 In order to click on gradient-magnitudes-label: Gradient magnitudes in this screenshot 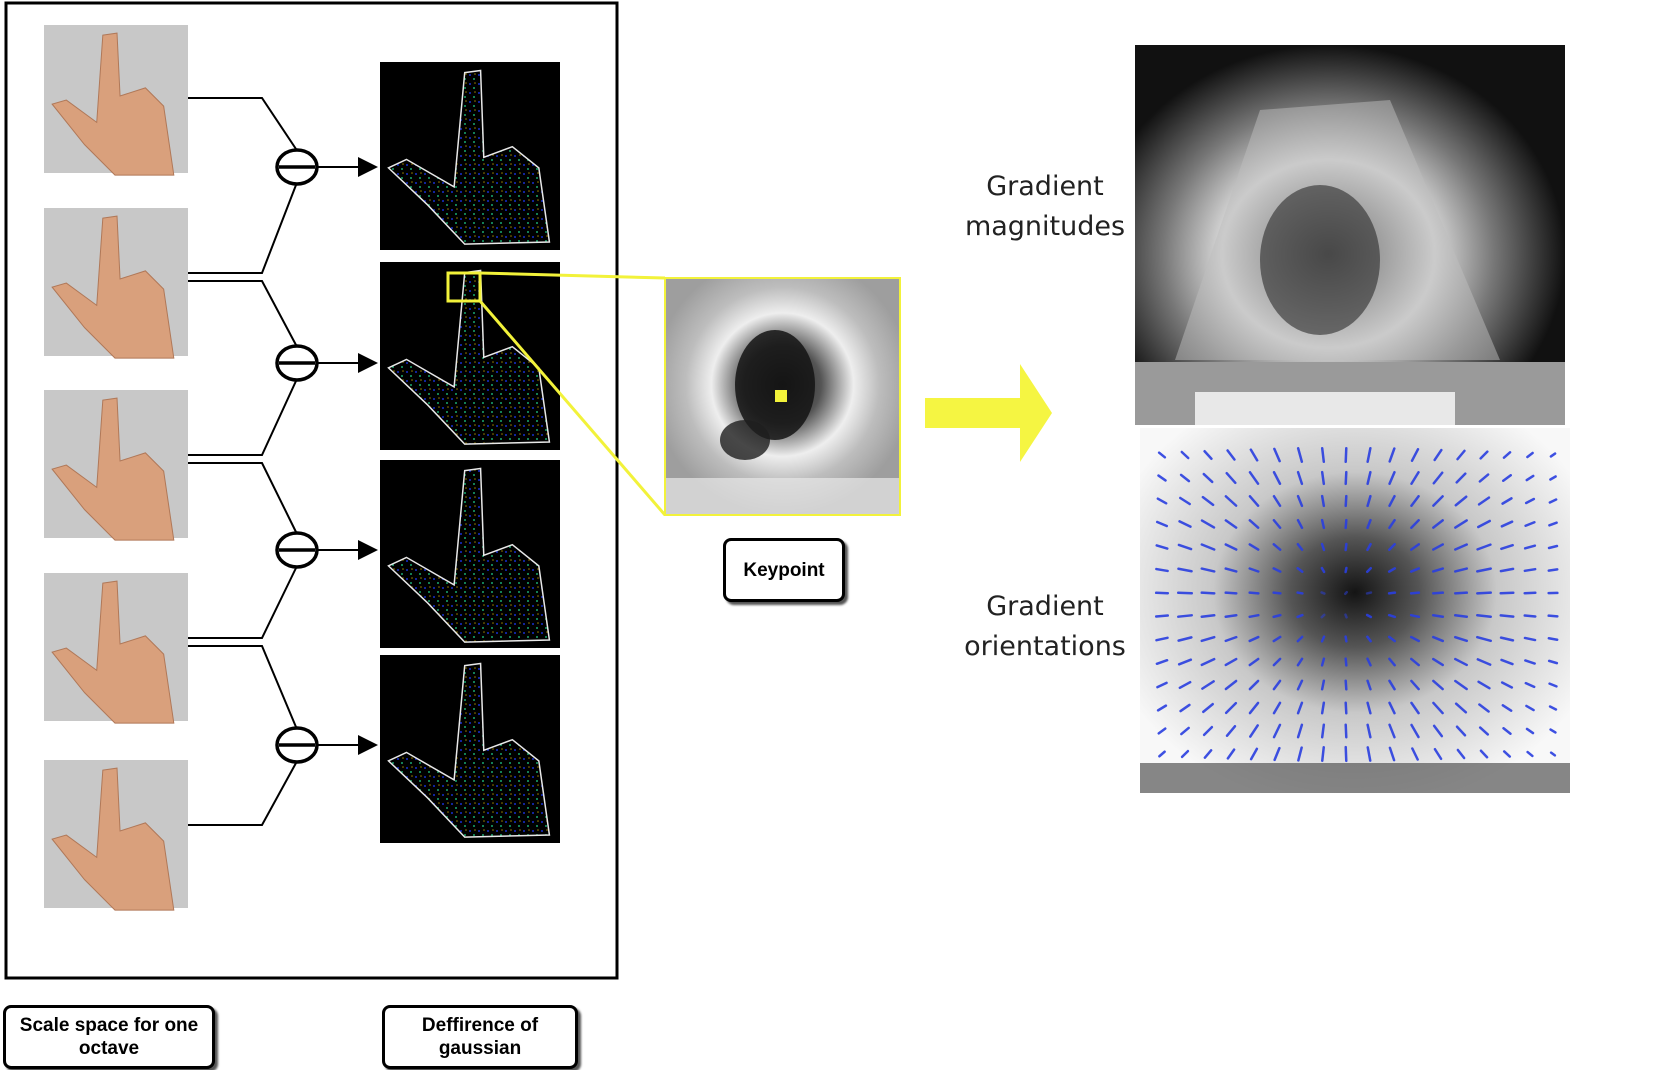, I will do `click(1045, 206)`.